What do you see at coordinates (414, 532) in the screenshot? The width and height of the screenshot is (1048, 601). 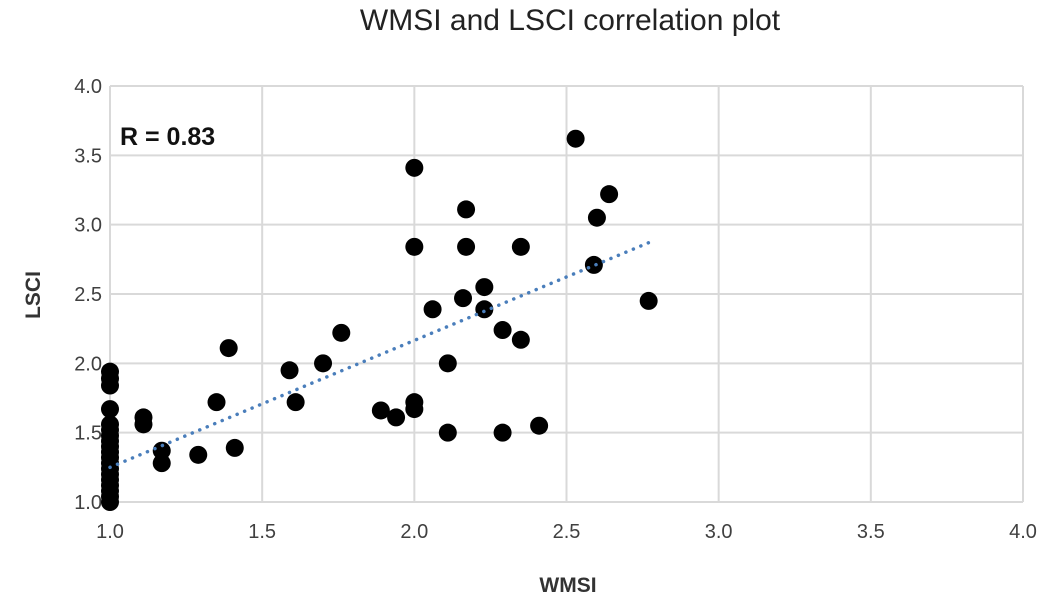 I see `x-tick-label: 2.0` at bounding box center [414, 532].